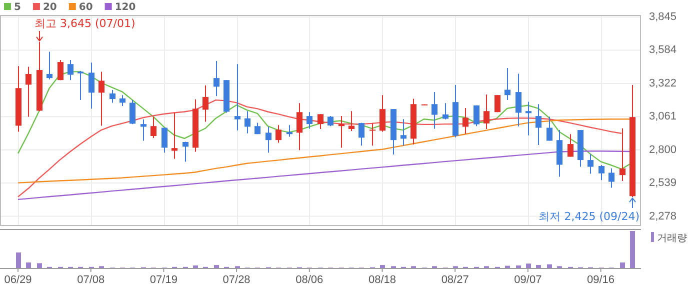 This screenshot has height=289, width=700. I want to click on legend-label: 20, so click(49, 7).